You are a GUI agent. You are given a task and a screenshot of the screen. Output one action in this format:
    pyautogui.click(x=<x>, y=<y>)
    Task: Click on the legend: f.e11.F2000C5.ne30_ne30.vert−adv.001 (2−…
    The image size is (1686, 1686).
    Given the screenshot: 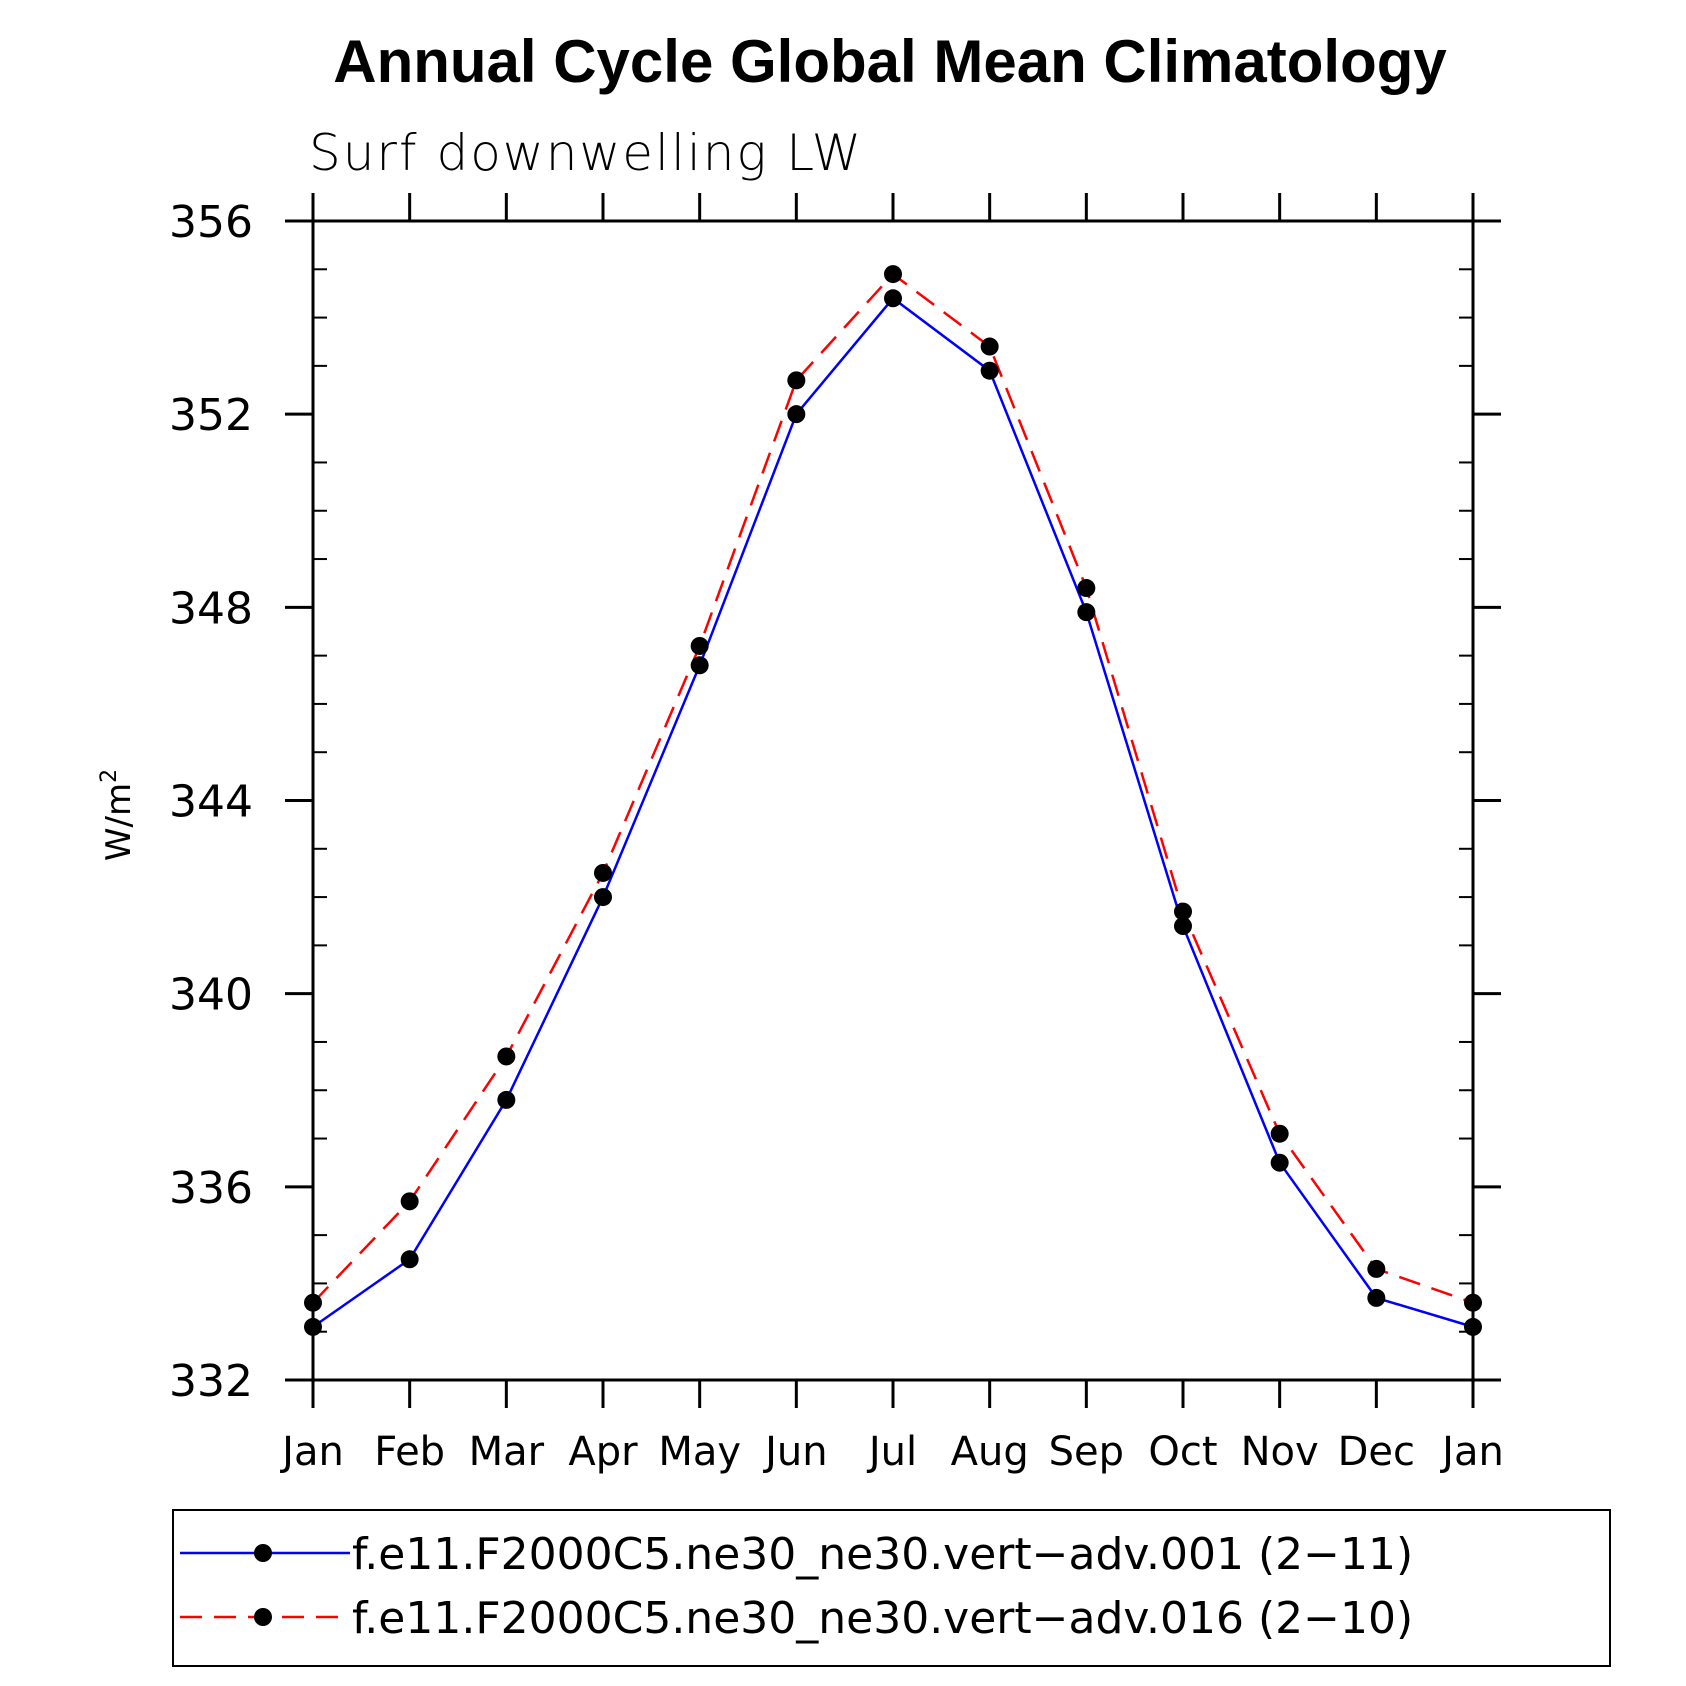 What is the action you would take?
    pyautogui.click(x=891, y=1588)
    